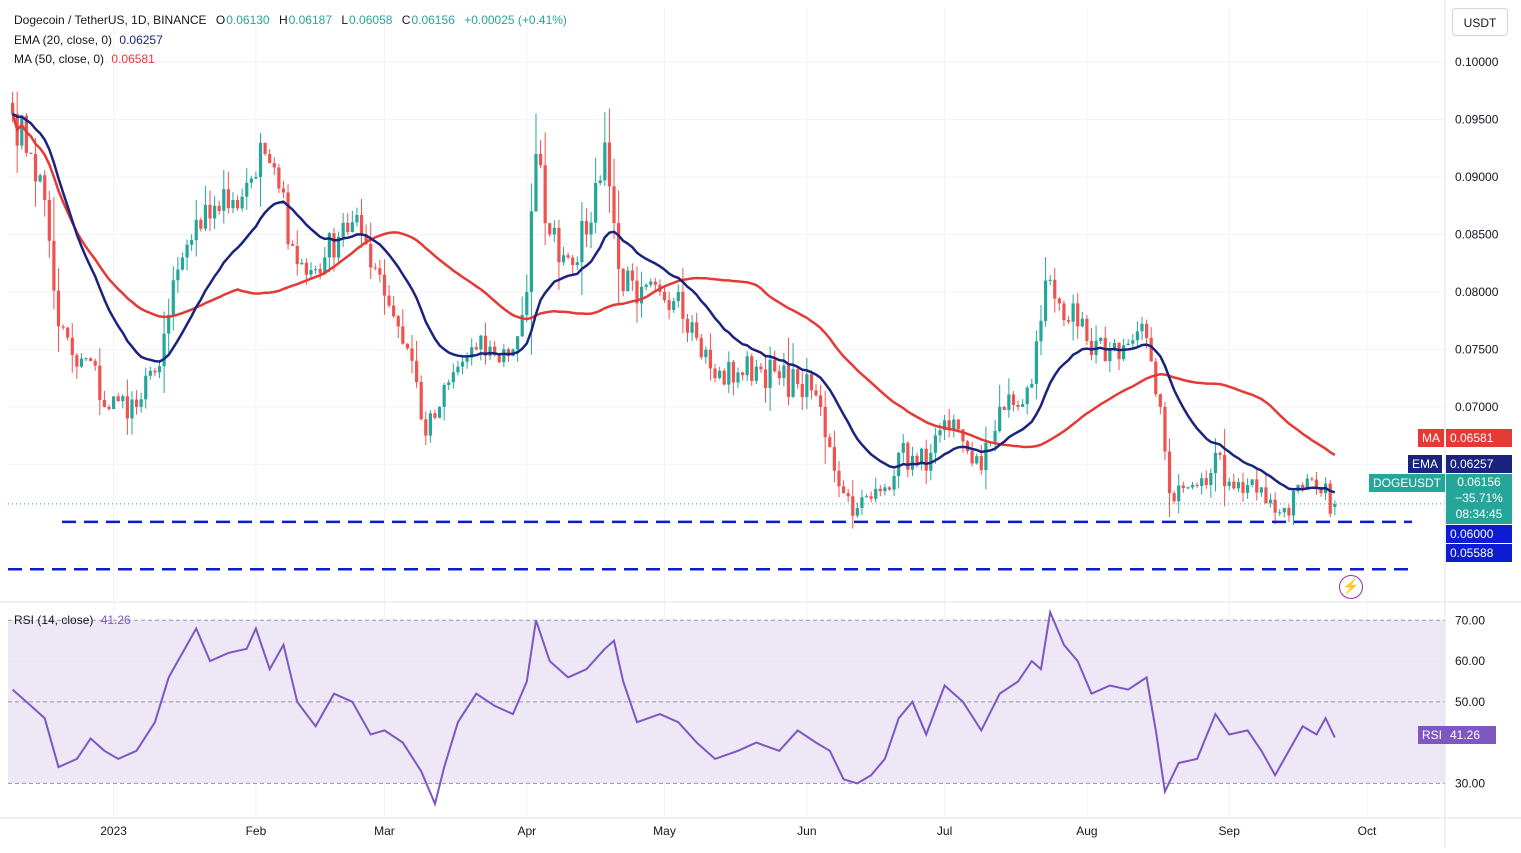 The height and width of the screenshot is (853, 1521). I want to click on time-tick-label: Sep, so click(1230, 831).